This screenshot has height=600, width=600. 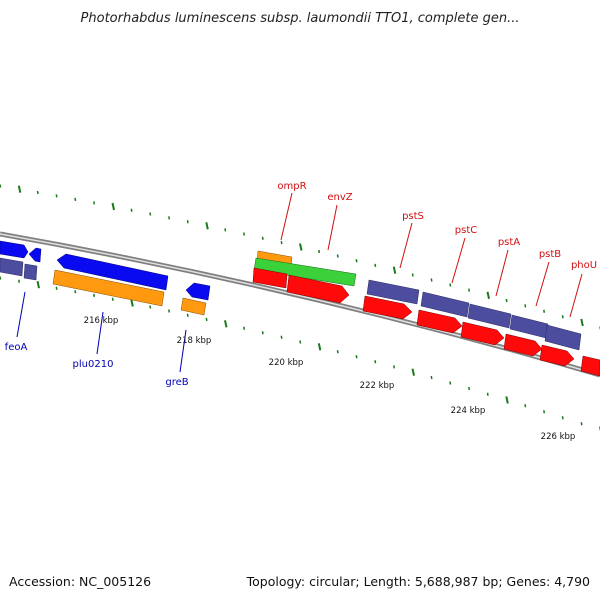 I want to click on gene-label-pstA: pstA, so click(x=509, y=242).